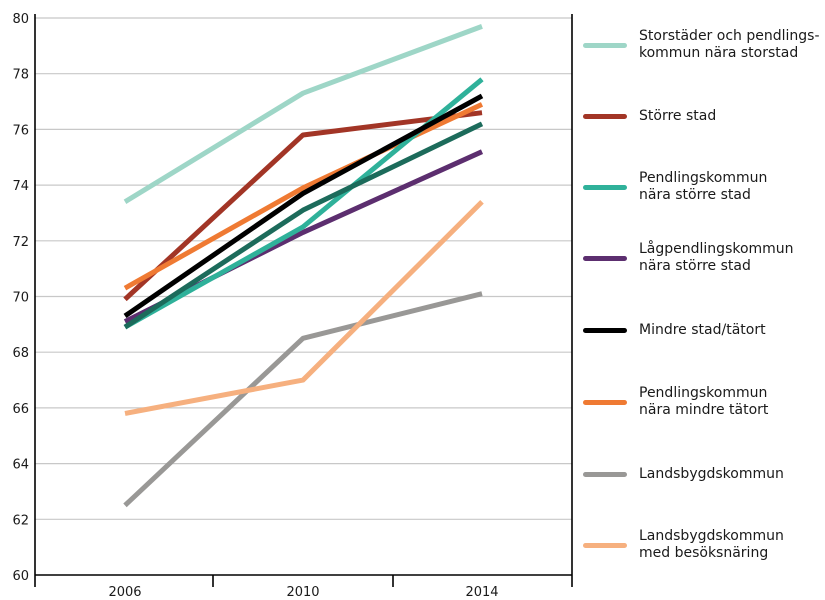  I want to click on y-tick-label: 66, so click(20, 409).